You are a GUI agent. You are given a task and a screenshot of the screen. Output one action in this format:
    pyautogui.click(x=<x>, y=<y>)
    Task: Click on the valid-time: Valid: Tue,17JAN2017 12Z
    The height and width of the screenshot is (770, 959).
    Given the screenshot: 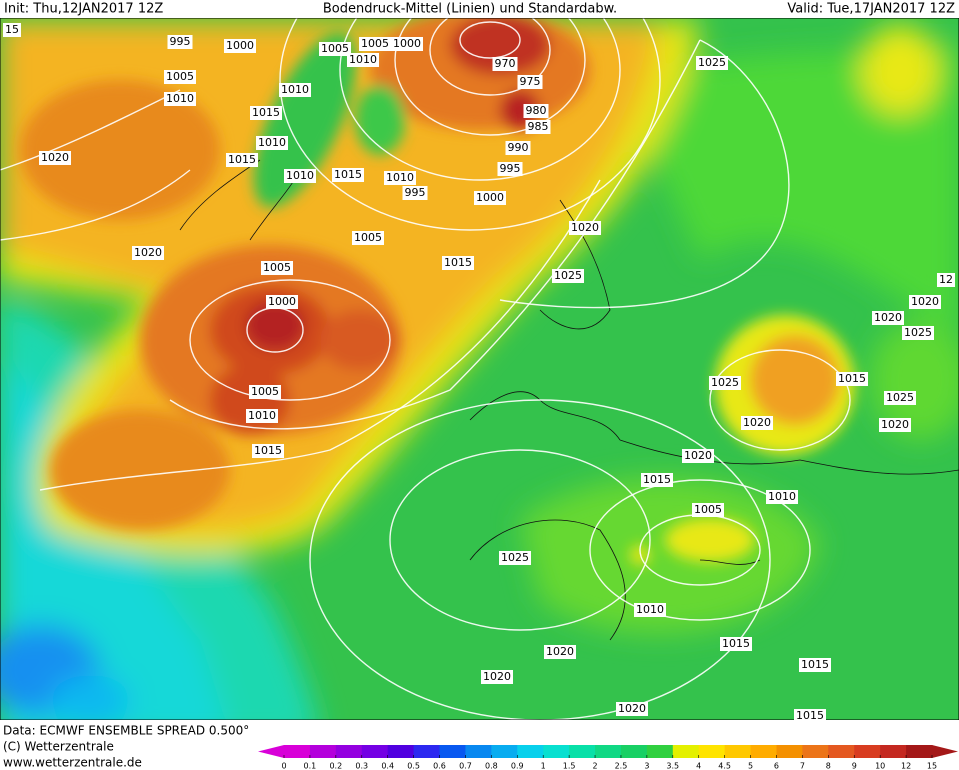 What is the action you would take?
    pyautogui.click(x=871, y=9)
    